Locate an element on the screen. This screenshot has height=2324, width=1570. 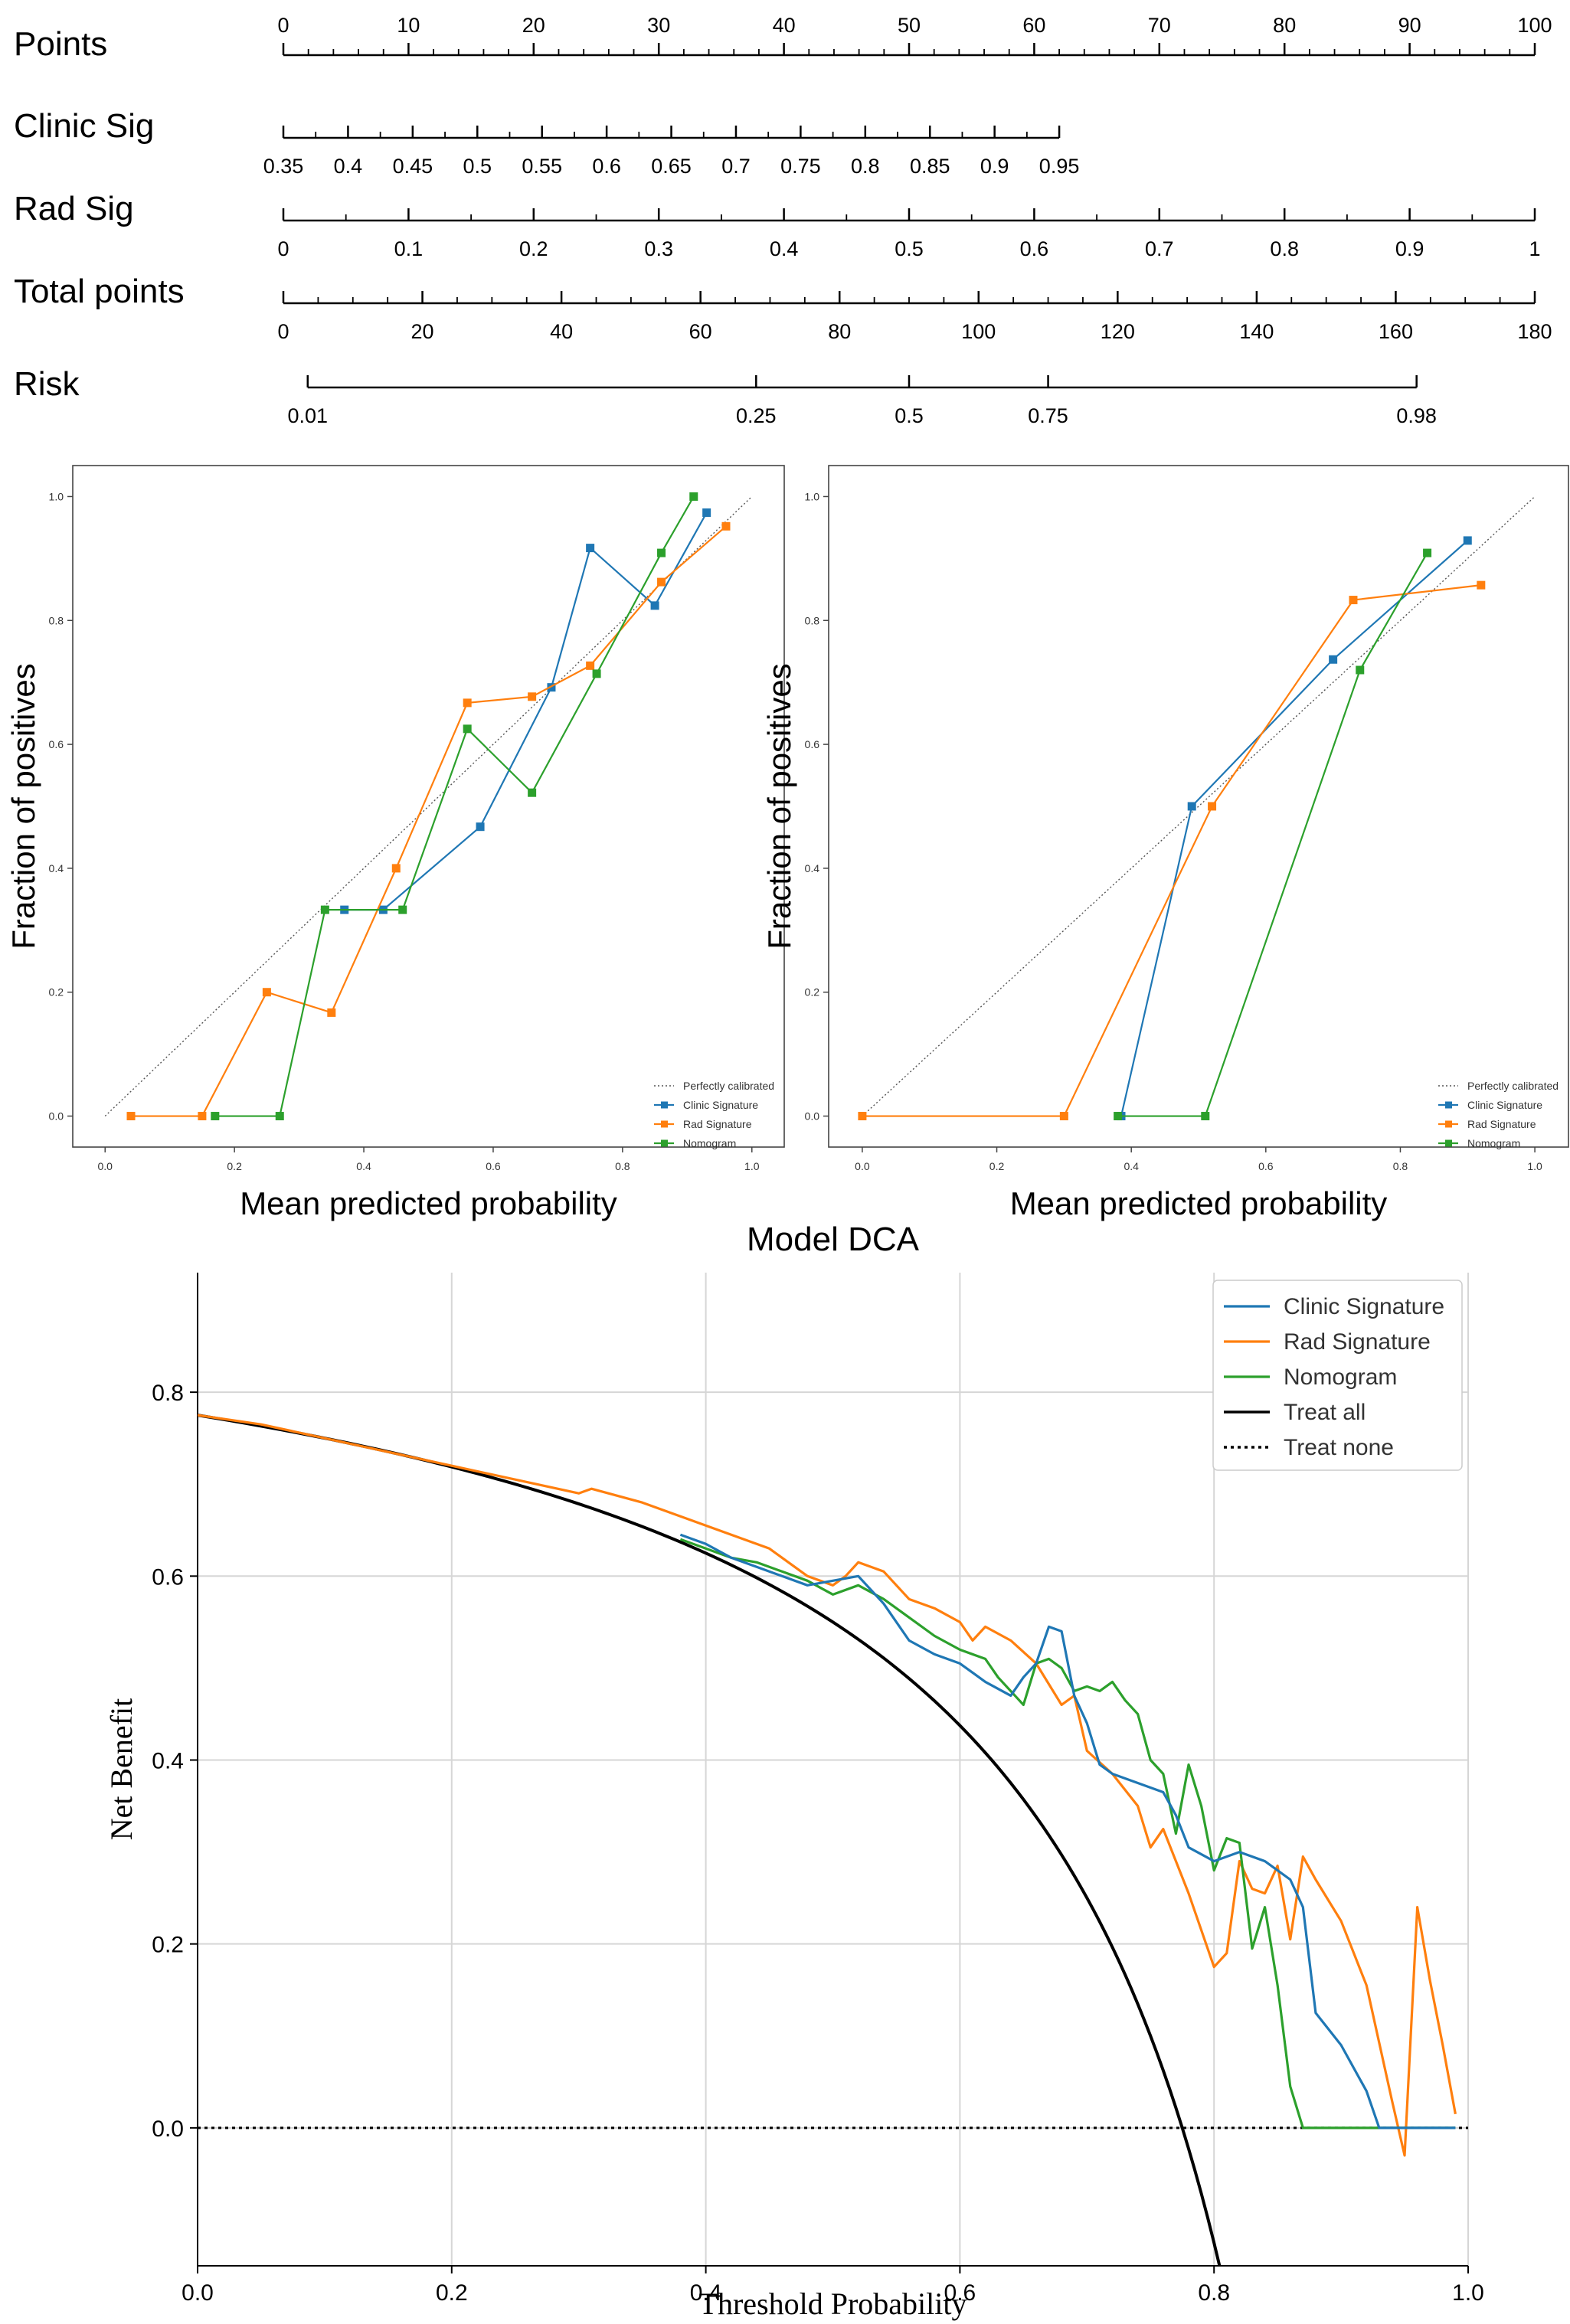
nomogram-tick-label: 0.01 is located at coordinates (307, 415).